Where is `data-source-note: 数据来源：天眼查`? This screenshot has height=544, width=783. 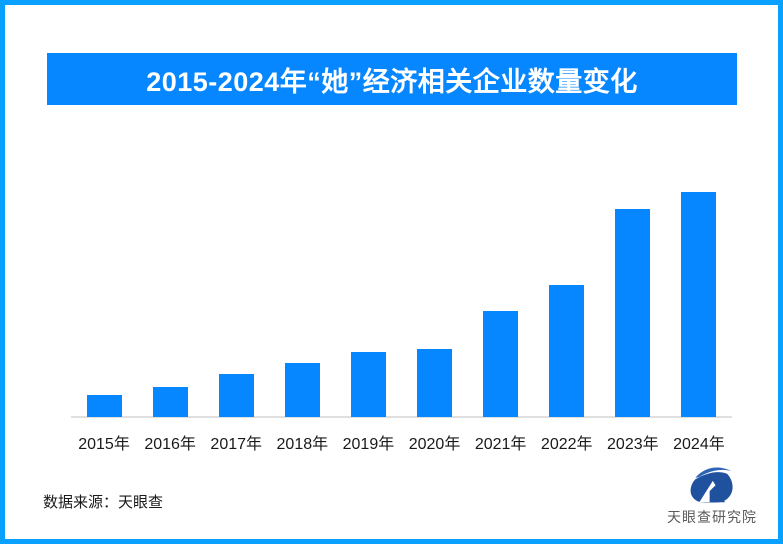
data-source-note: 数据来源：天眼查 is located at coordinates (103, 502).